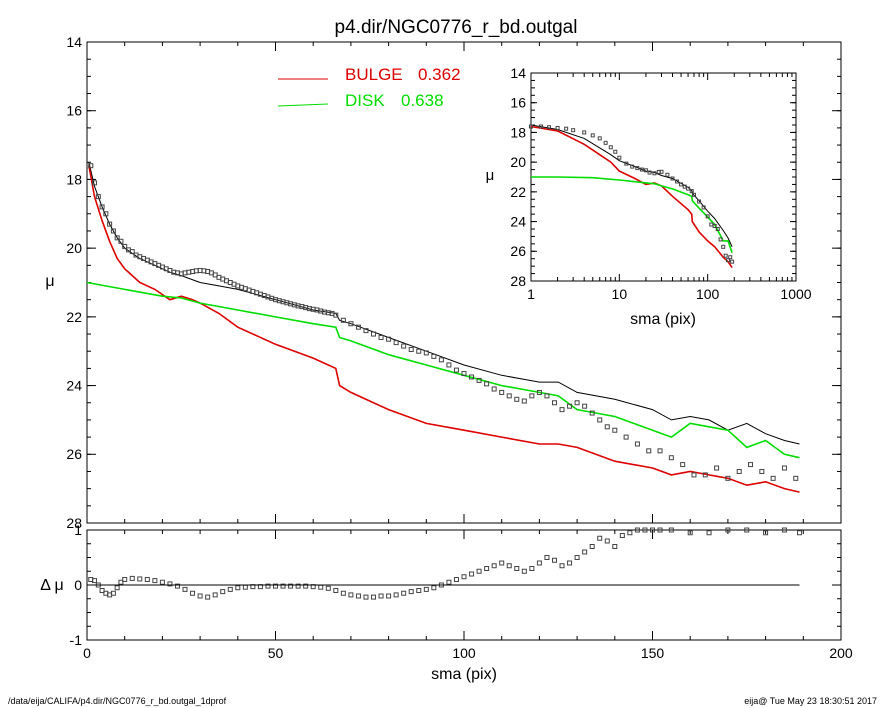 The height and width of the screenshot is (708, 885). Describe the element at coordinates (369, 87) in the screenshot. I see `legend: BULGE 0.362 DISK 0.638` at that location.